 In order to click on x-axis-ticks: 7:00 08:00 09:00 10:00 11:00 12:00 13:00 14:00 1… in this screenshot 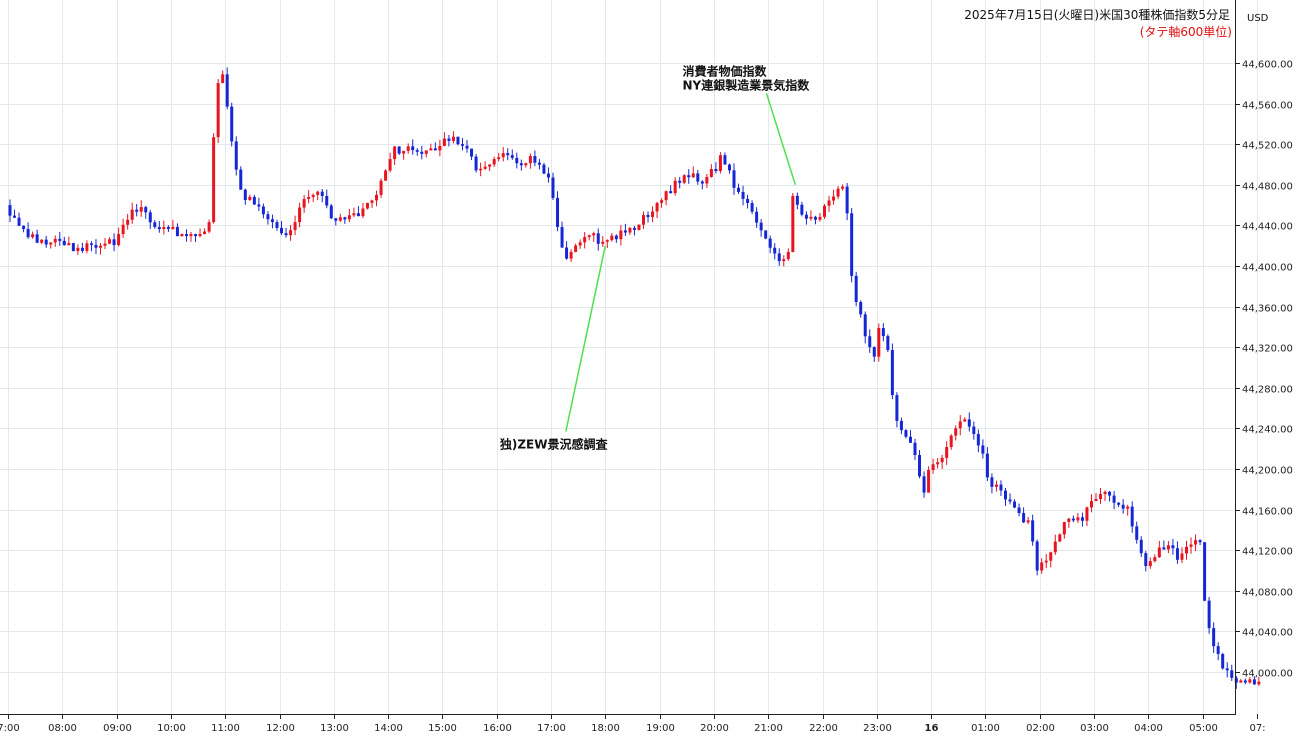, I will do `click(633, 724)`.